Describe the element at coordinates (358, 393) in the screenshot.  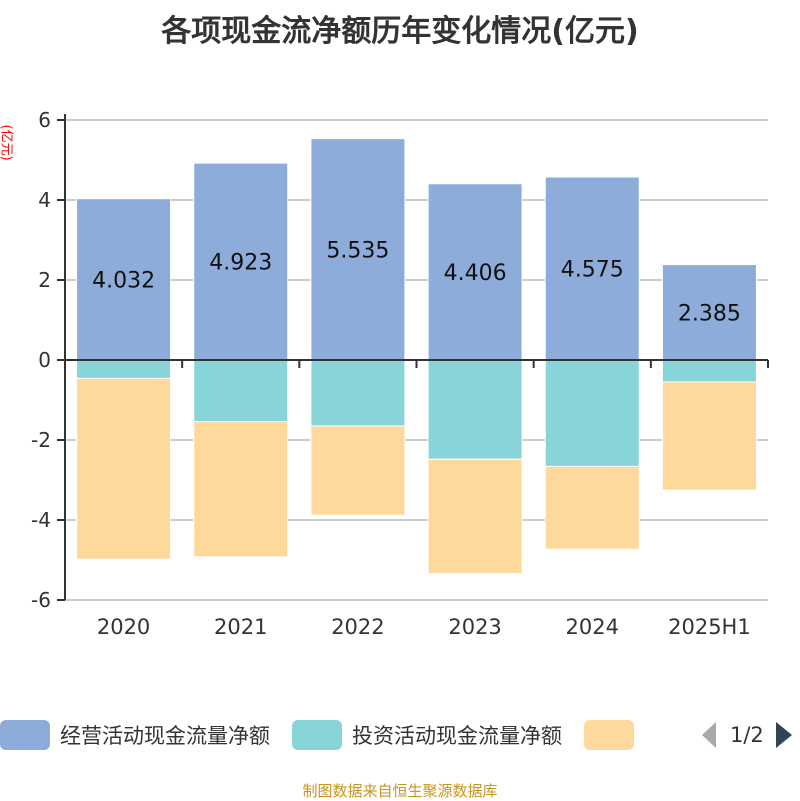
I see `bar-2-2022` at that location.